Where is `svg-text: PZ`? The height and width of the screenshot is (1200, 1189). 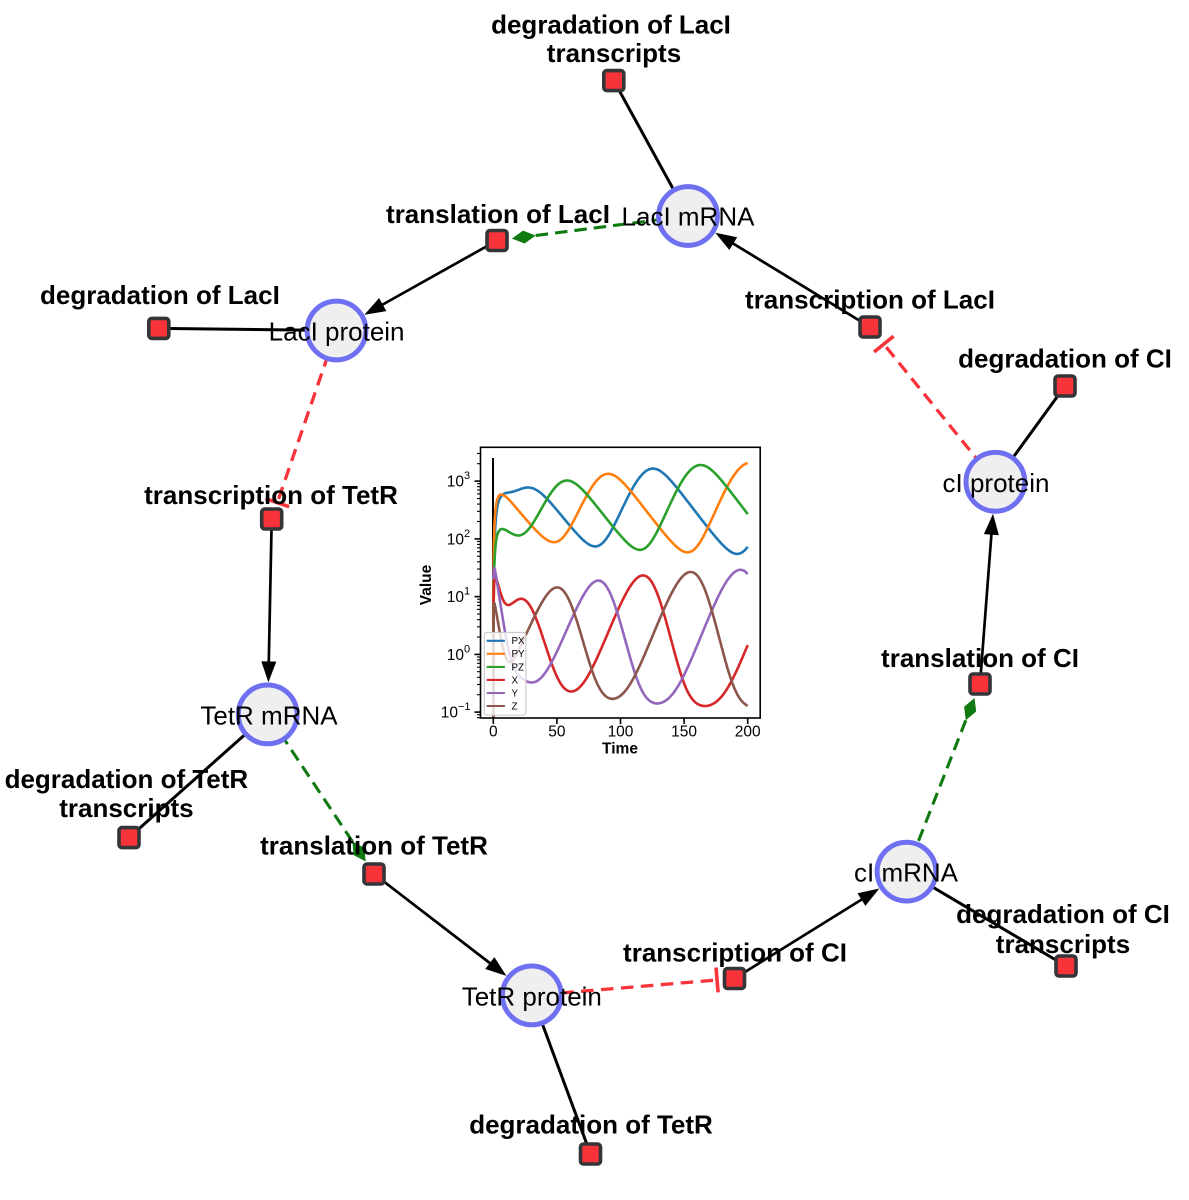
svg-text: PZ is located at coordinates (518, 667).